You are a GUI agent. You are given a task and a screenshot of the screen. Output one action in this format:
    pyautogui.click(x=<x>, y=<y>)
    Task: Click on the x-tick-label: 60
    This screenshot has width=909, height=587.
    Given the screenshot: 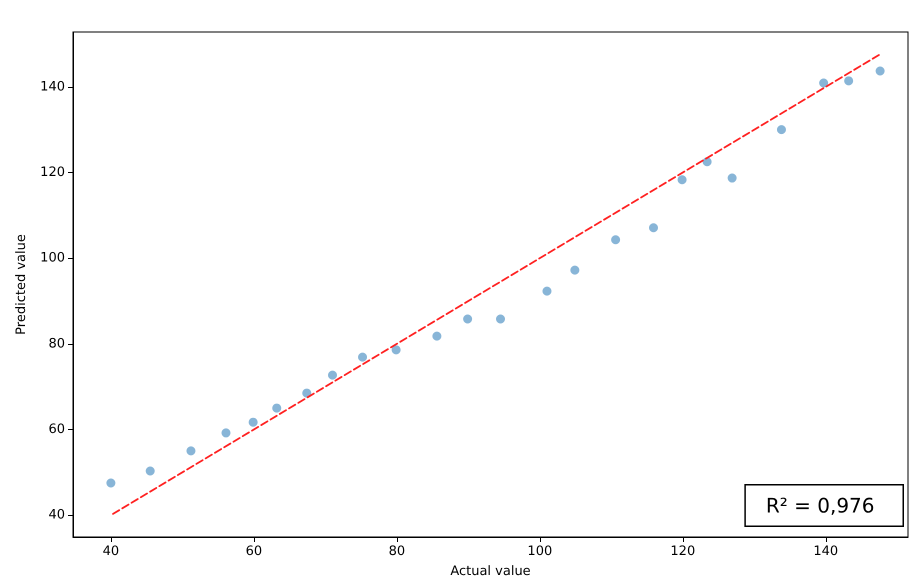 What is the action you would take?
    pyautogui.click(x=254, y=551)
    